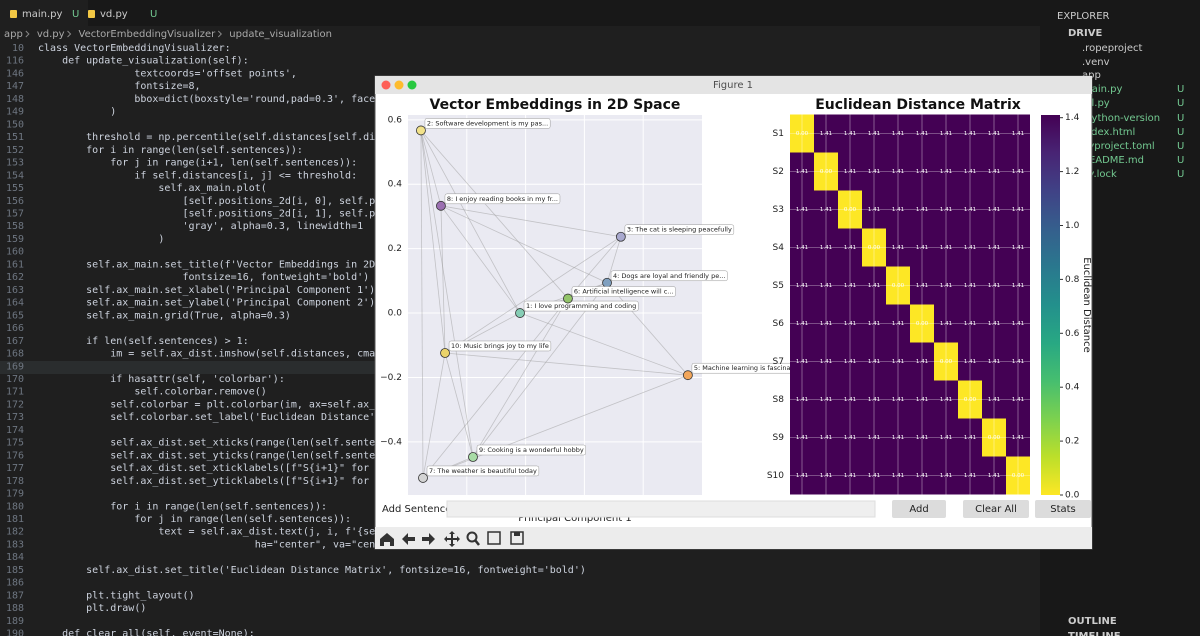  Describe the element at coordinates (778, 172) in the screenshot. I see `row-label: S2` at that location.